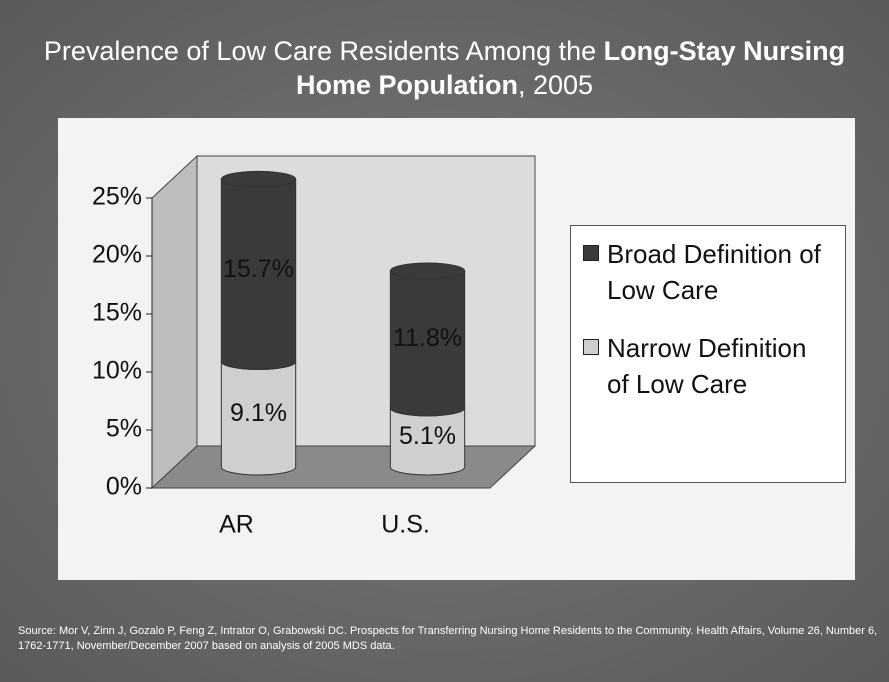 The width and height of the screenshot is (889, 682). I want to click on side-wall, so click(174, 322).